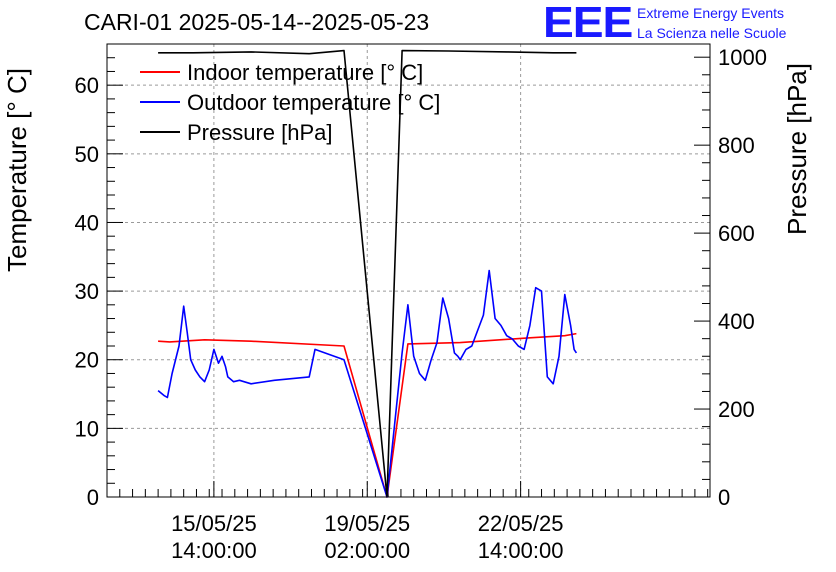 This screenshot has width=836, height=572. Describe the element at coordinates (87, 360) in the screenshot. I see `y-tick-label: 20` at that location.